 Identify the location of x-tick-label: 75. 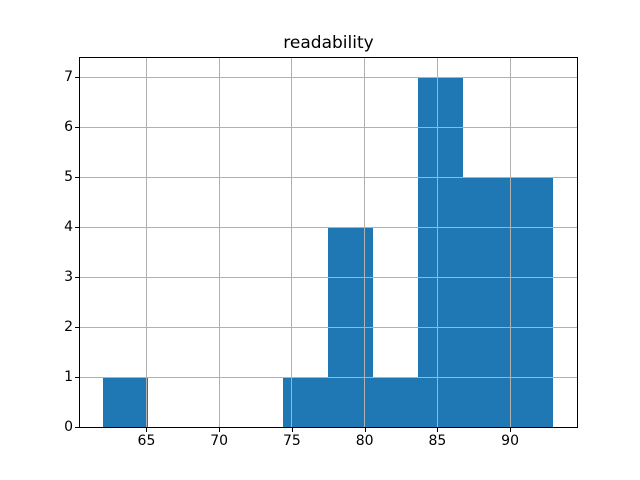
(291, 441).